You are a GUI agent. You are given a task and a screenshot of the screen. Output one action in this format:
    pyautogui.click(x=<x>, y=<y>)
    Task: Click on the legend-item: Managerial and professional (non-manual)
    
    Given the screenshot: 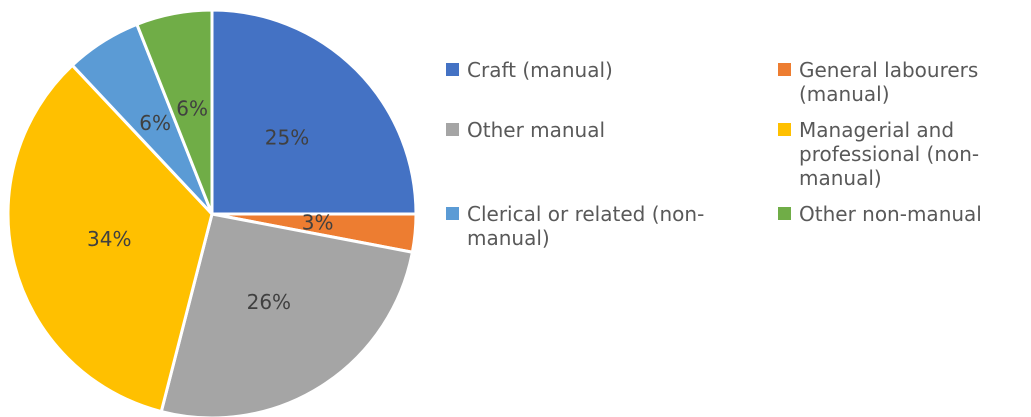 What is the action you would take?
    pyautogui.click(x=903, y=154)
    